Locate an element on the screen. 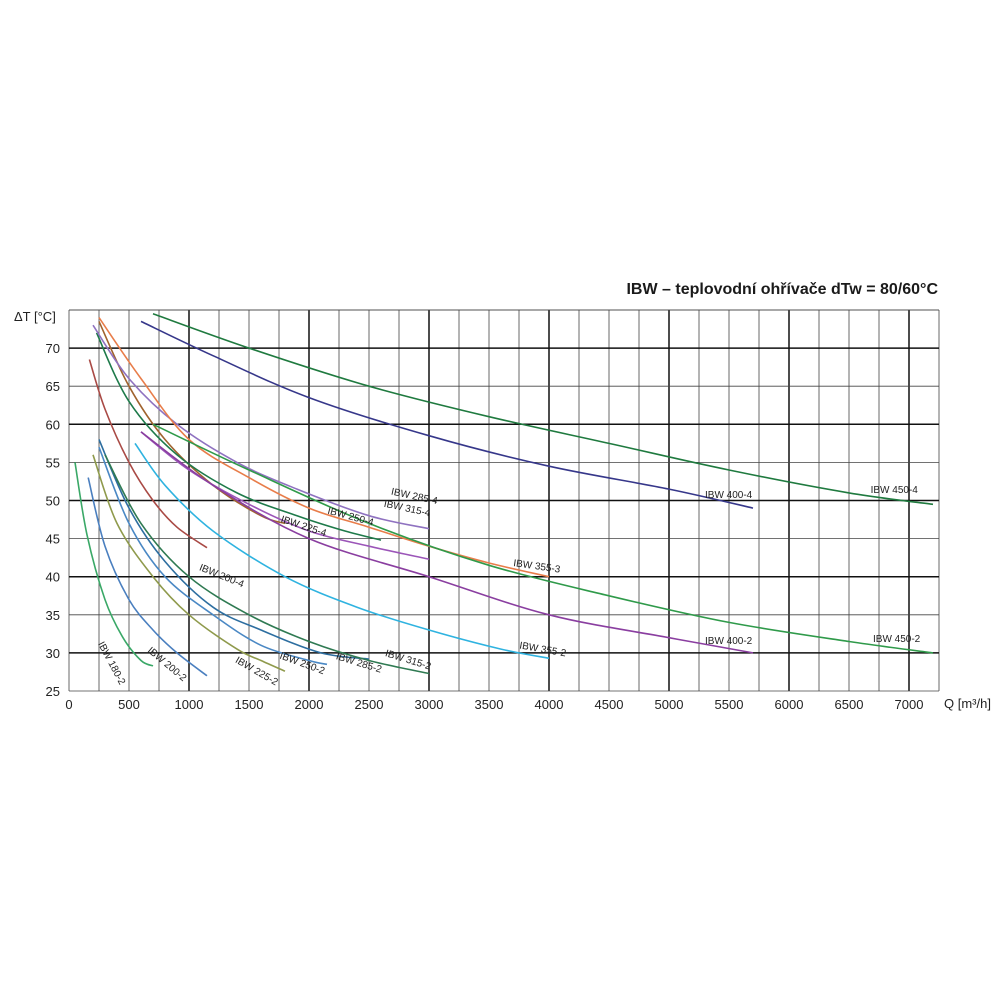  series-label: IBW 180-2 is located at coordinates (111, 663).